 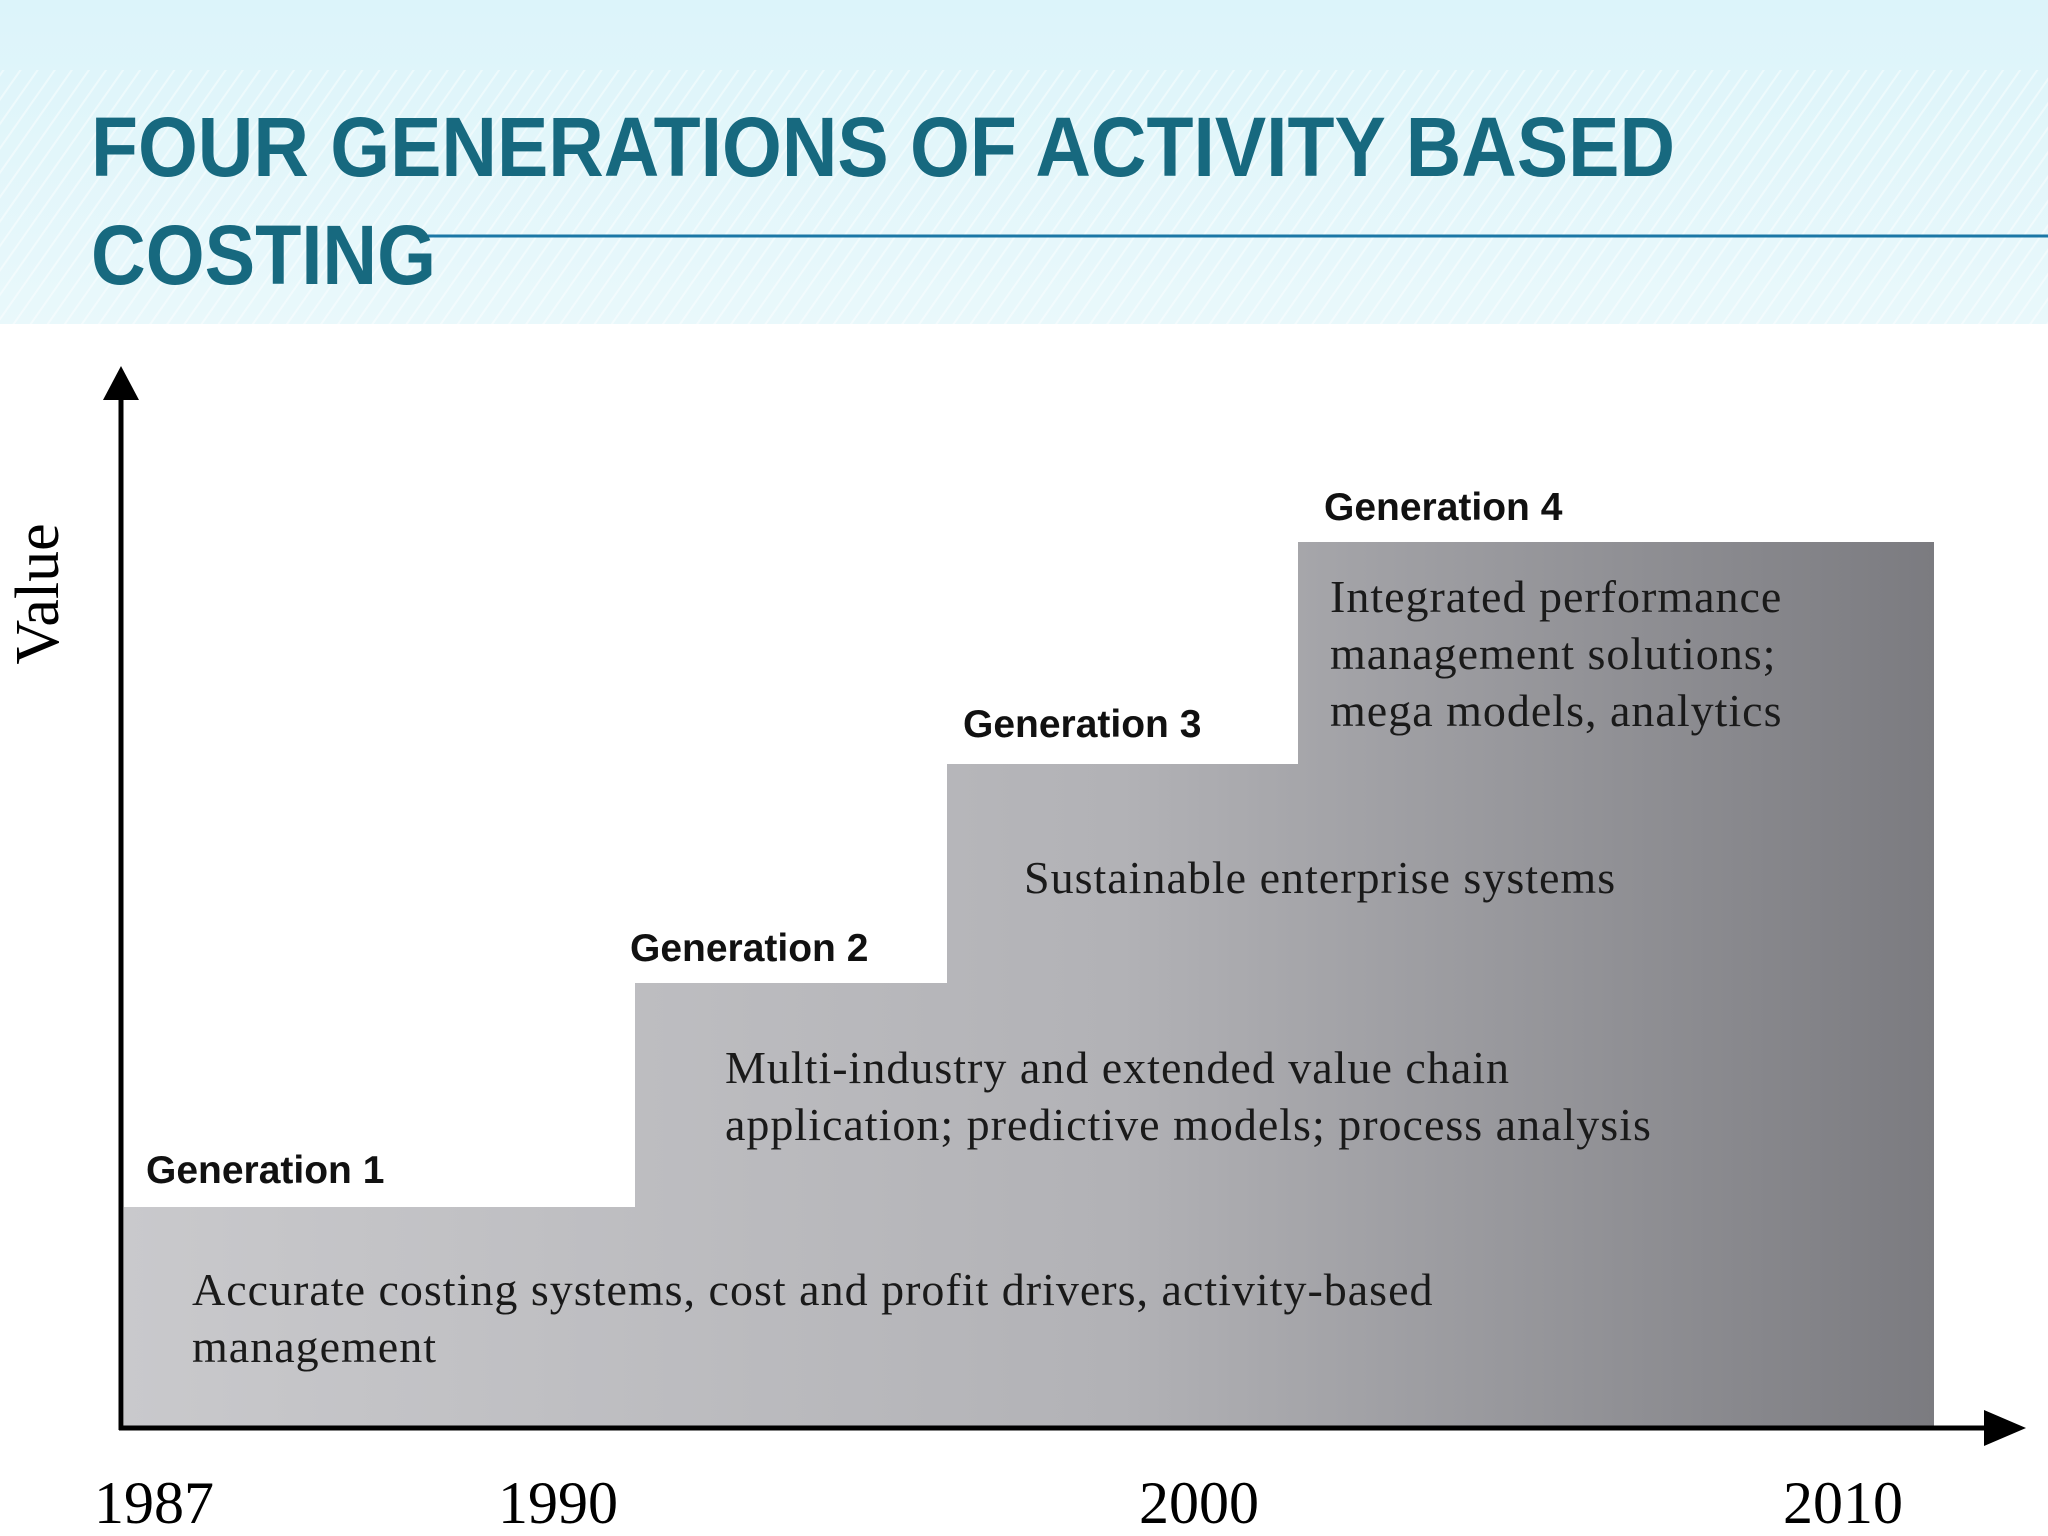 I want to click on generation-description: mega models, analytics, so click(x=1556, y=710).